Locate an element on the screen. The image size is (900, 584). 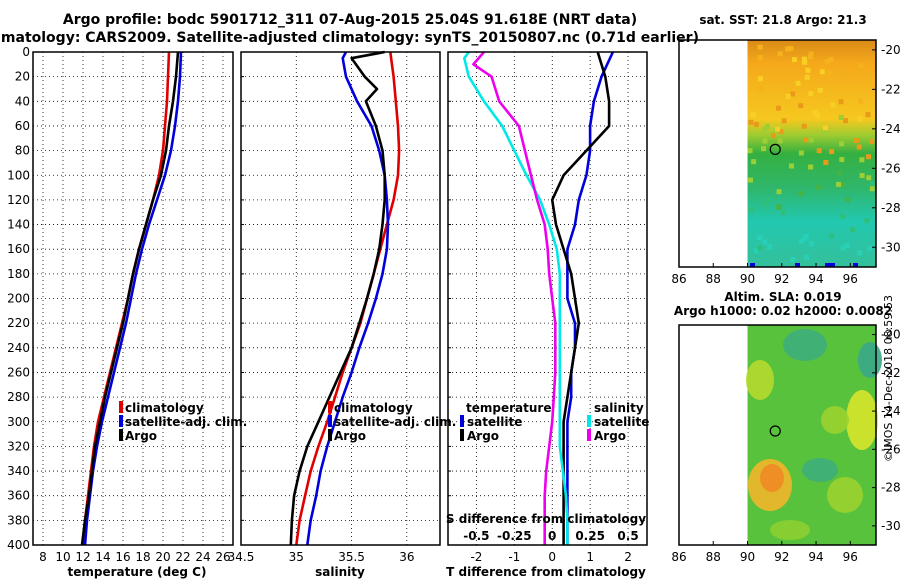
temperature-legend: climatology satellite-adj. clim. Argo is located at coordinates (183, 422).